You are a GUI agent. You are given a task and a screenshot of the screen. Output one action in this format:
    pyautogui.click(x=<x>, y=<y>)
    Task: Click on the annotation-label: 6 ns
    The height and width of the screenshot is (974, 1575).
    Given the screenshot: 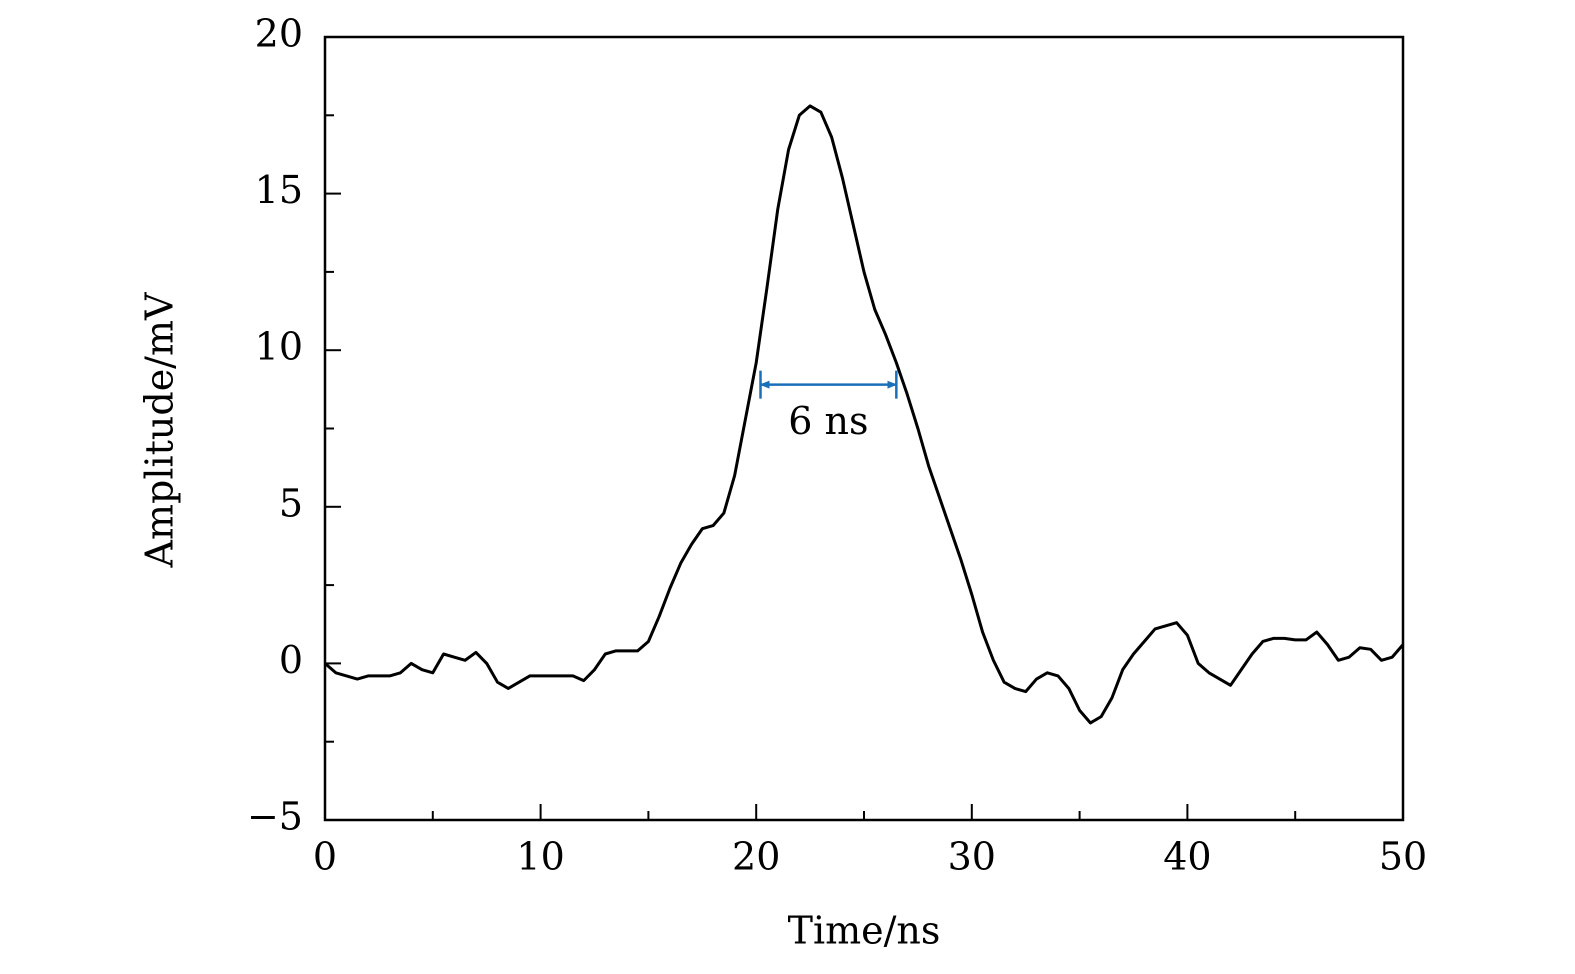 What is the action you would take?
    pyautogui.click(x=828, y=421)
    